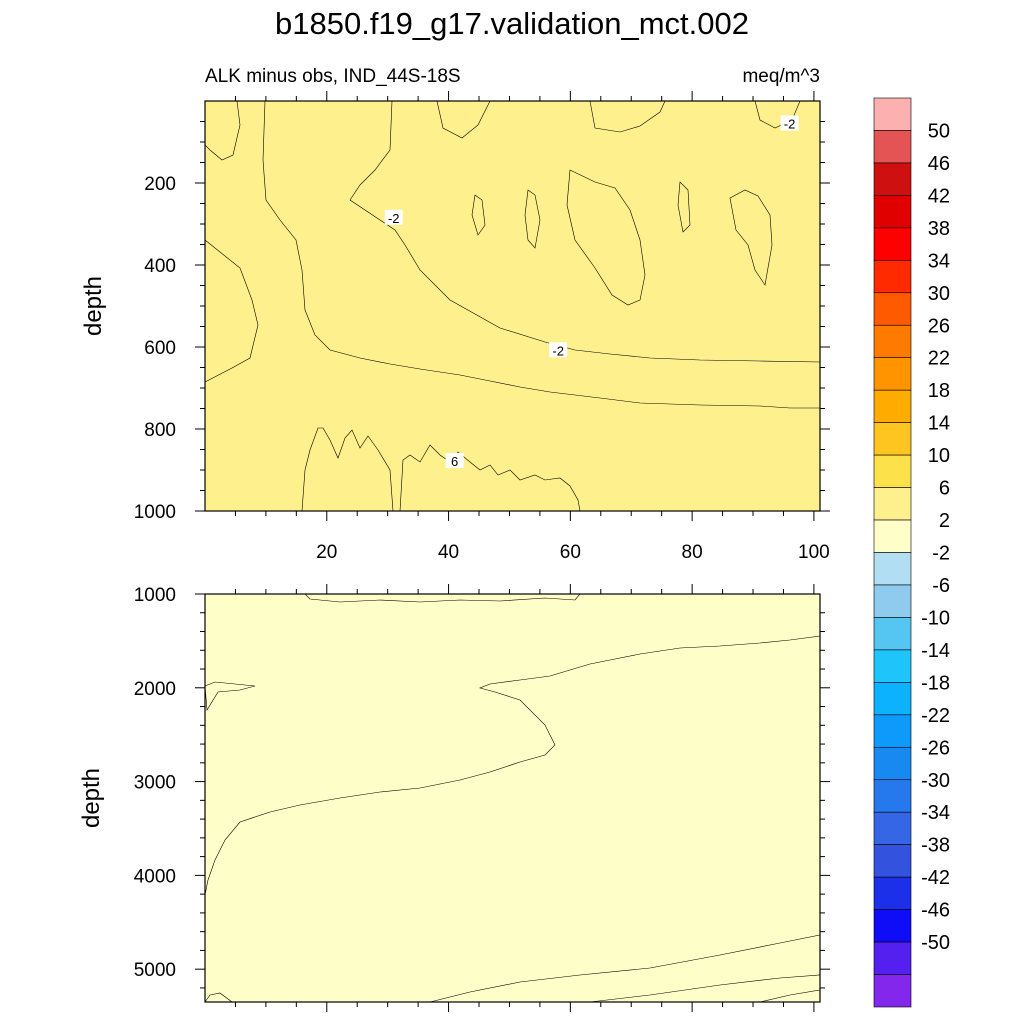  I want to click on colorbar-label: -42, so click(935, 878).